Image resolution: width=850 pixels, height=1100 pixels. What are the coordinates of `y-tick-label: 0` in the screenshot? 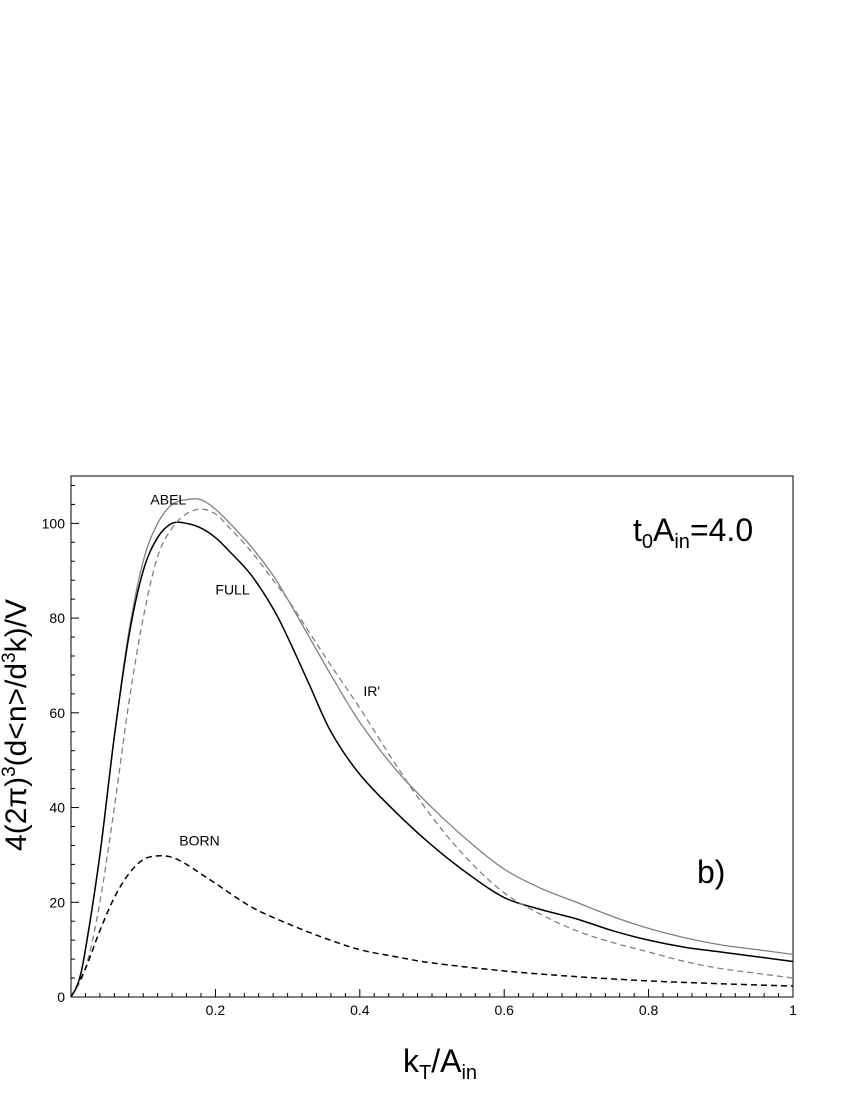 It's located at (61, 997).